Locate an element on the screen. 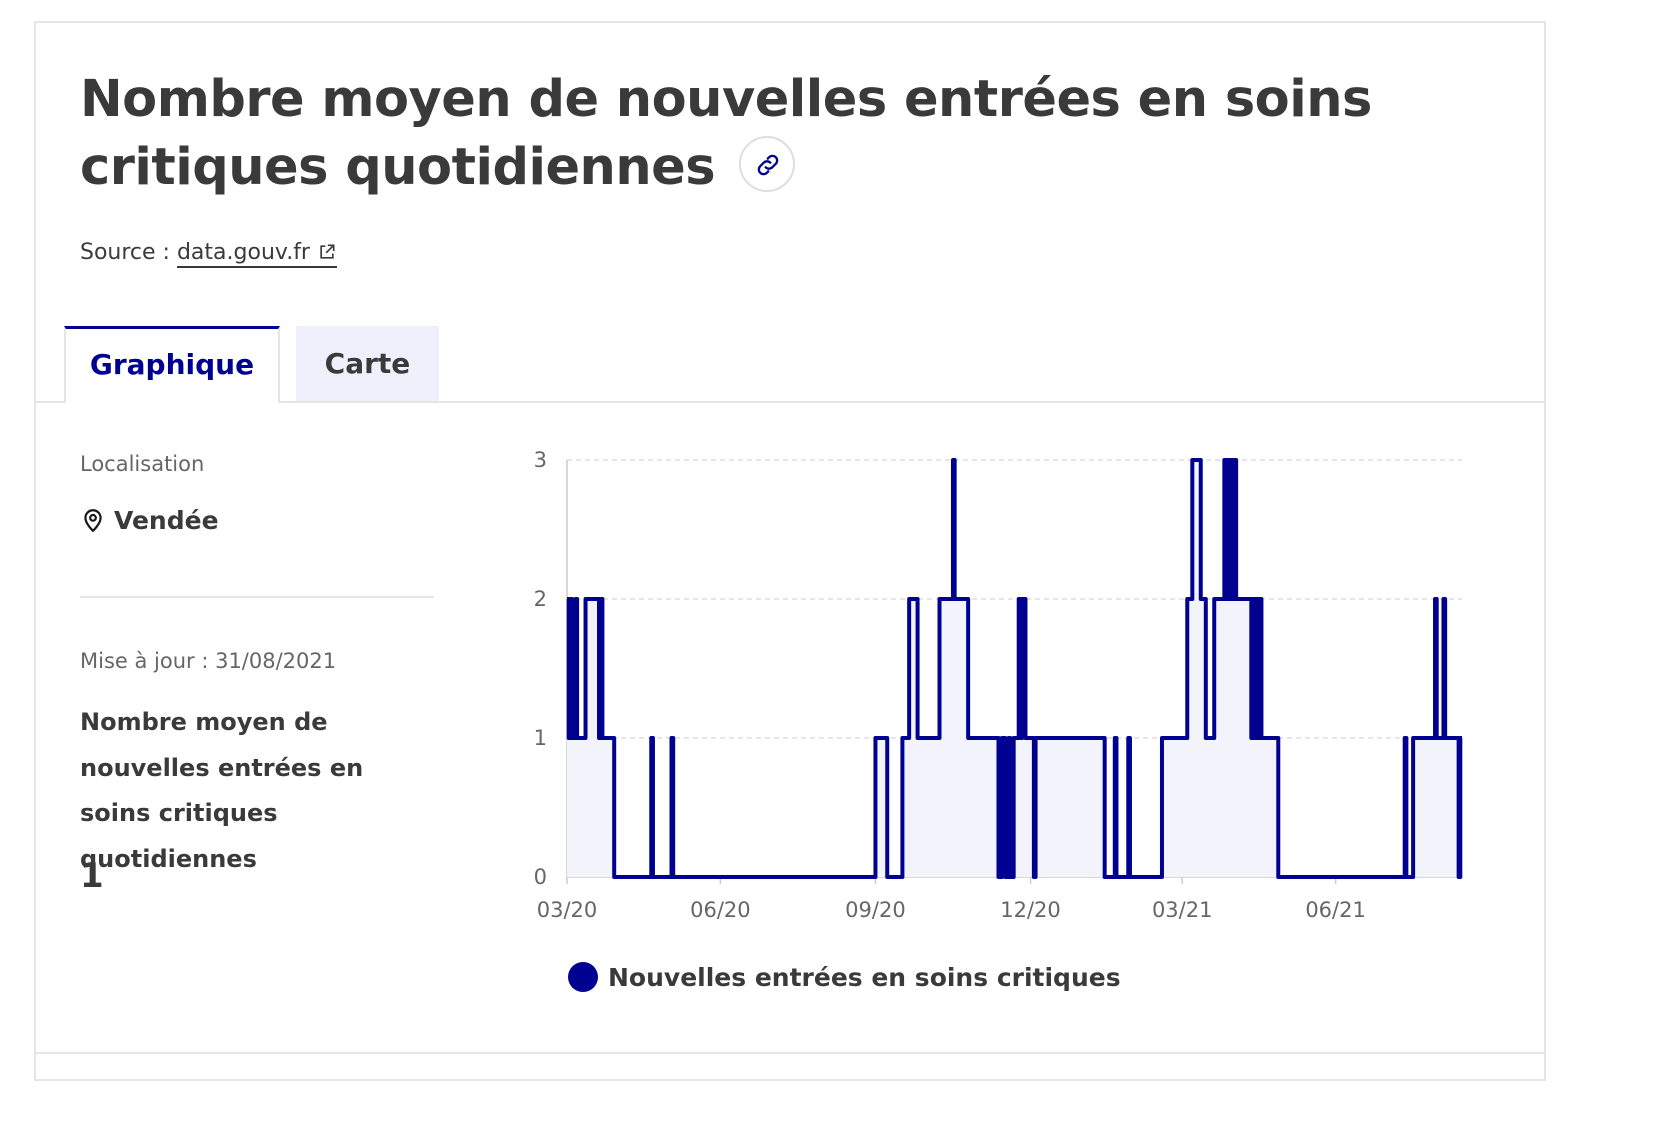 Image resolution: width=1656 pixels, height=1130 pixels. card-bottom-divider is located at coordinates (790, 1053).